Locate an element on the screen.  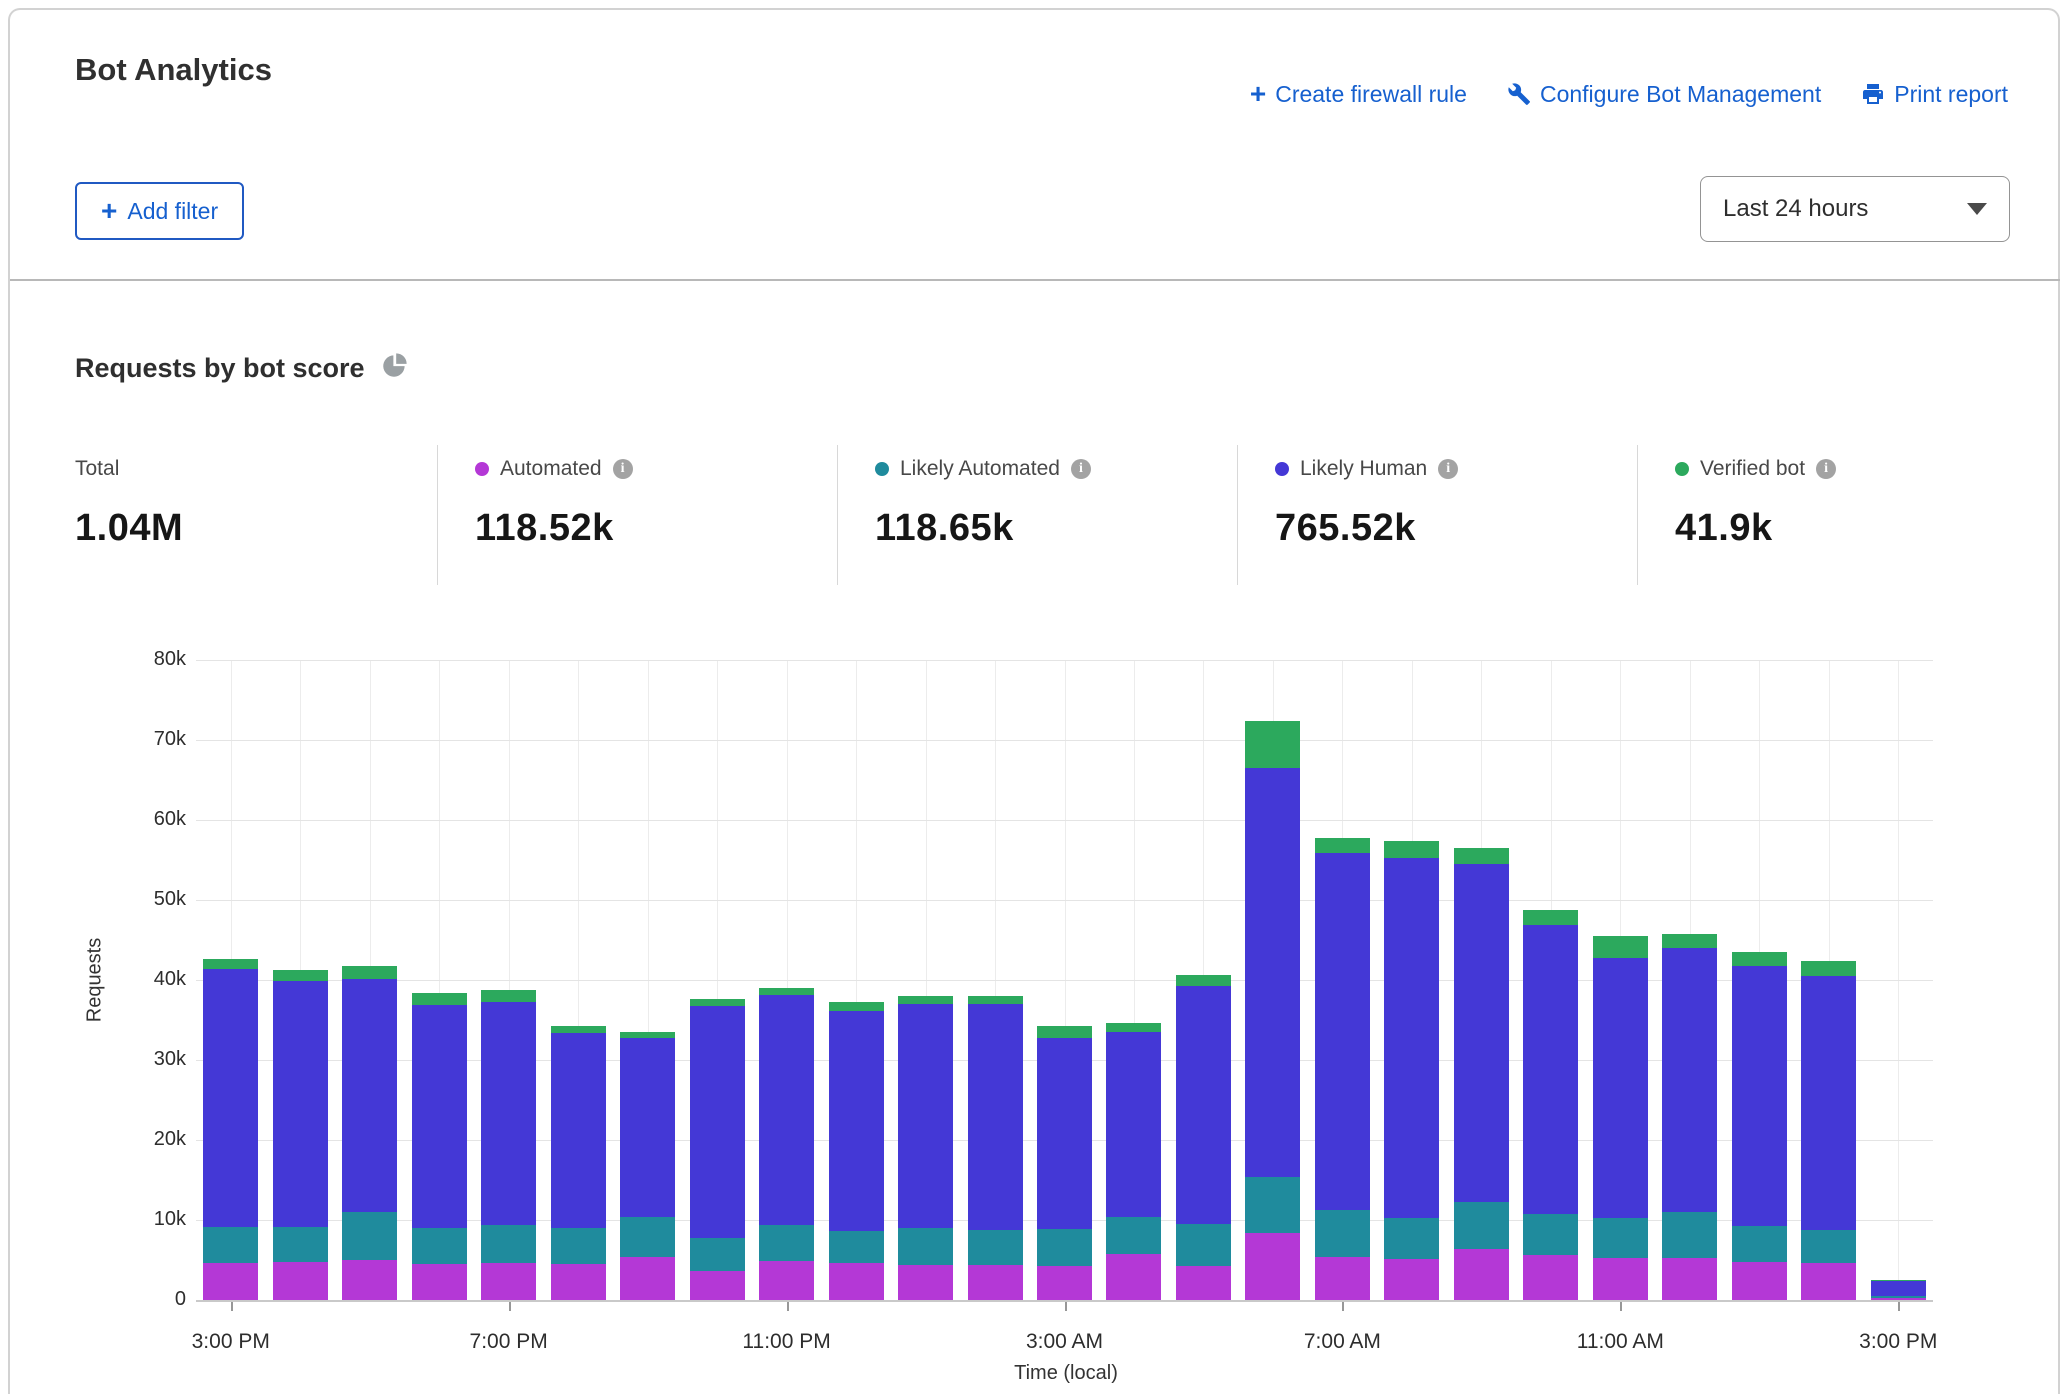
time-range-dropdown: Last 24 hours is located at coordinates (1855, 209).